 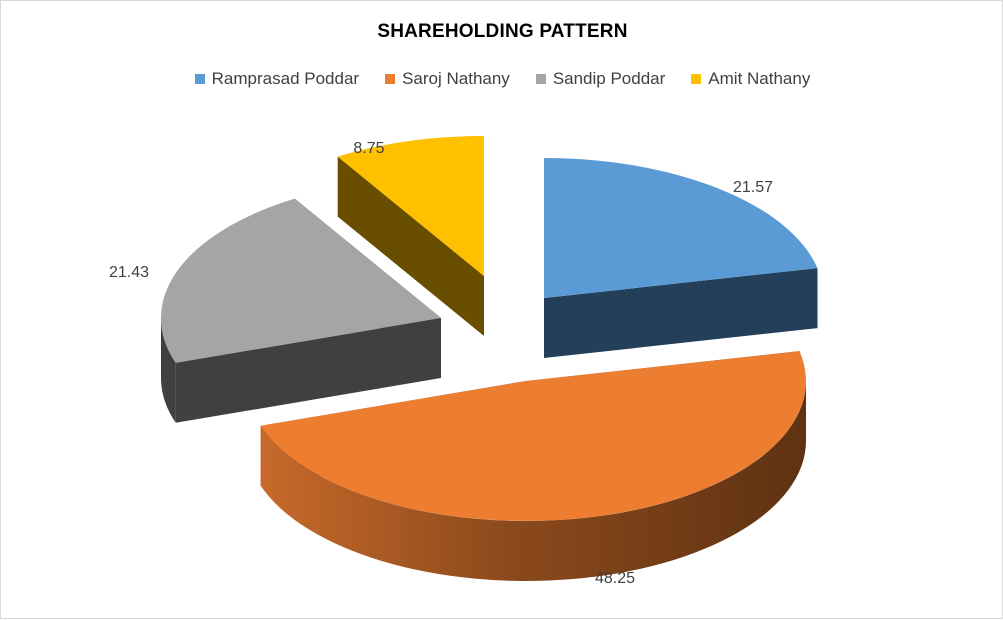 I want to click on data-label-saroj-nathany: 48.25, so click(x=615, y=578).